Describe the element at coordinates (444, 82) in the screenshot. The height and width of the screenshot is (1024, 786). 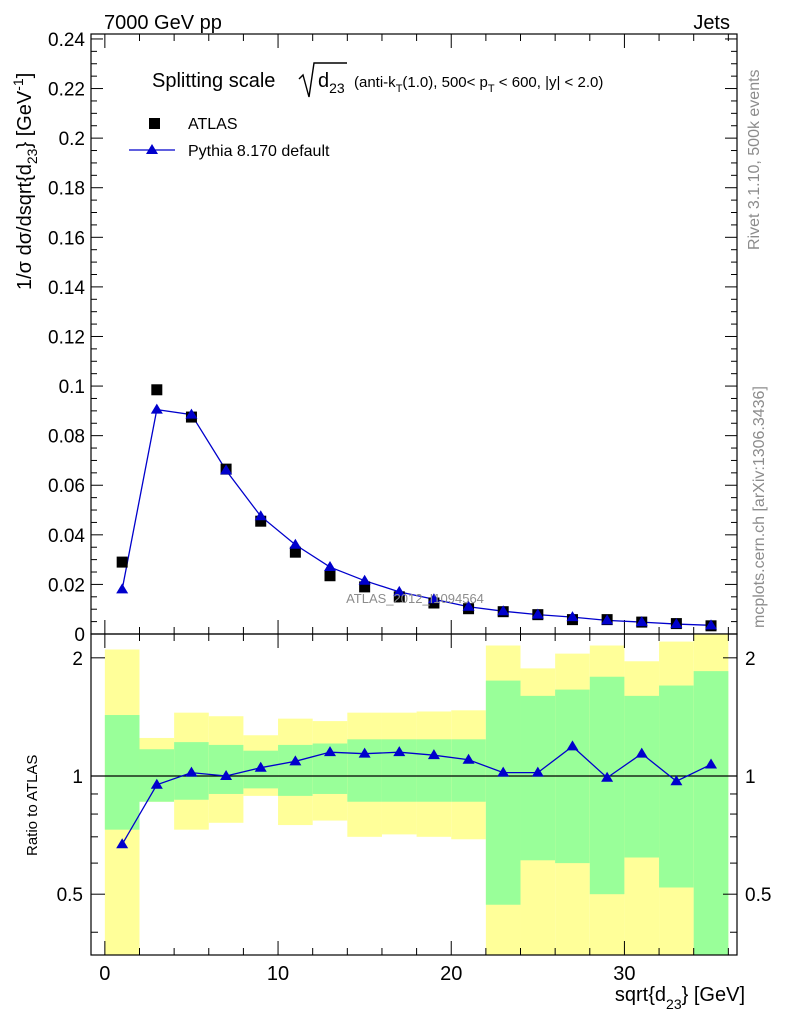
I see `title-selection-mid: (1.0), 500< p` at that location.